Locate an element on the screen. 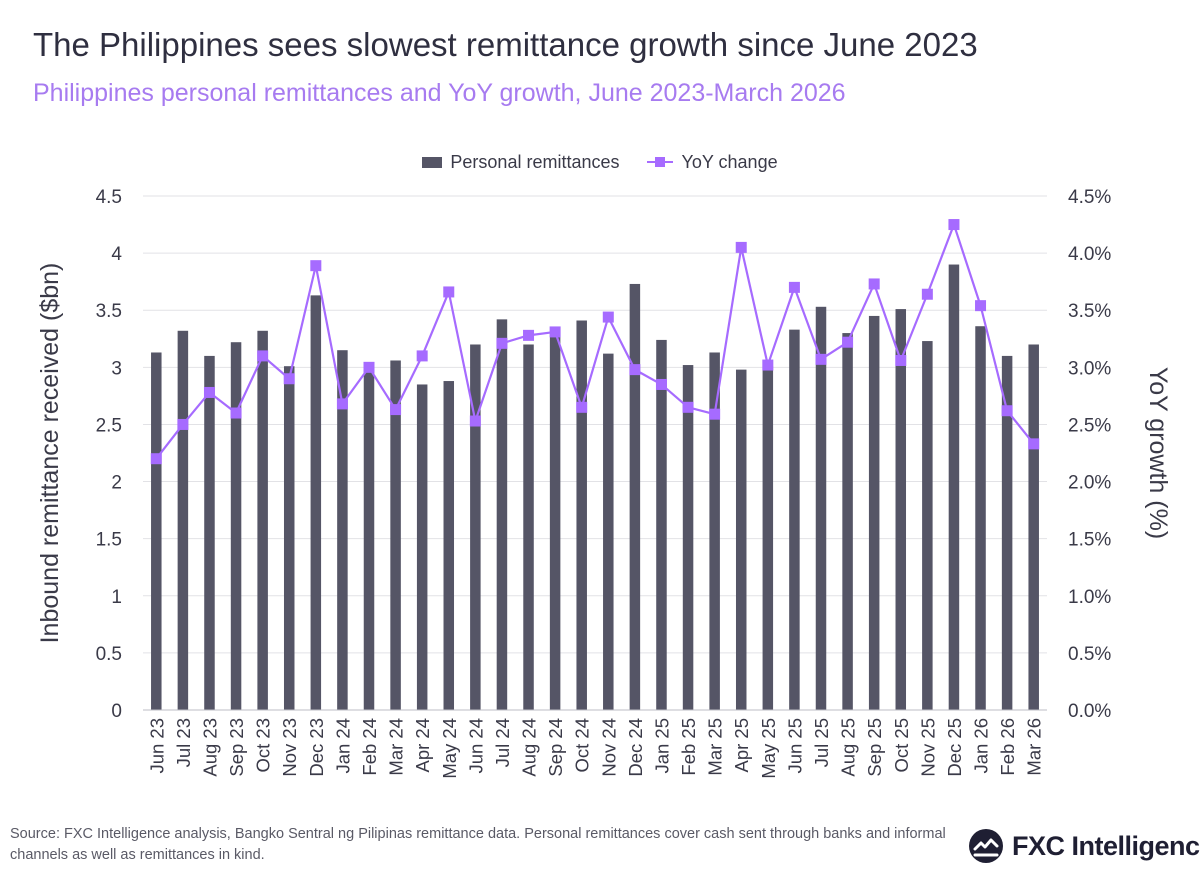  x-tick-label: Jul 23 is located at coordinates (183, 742).